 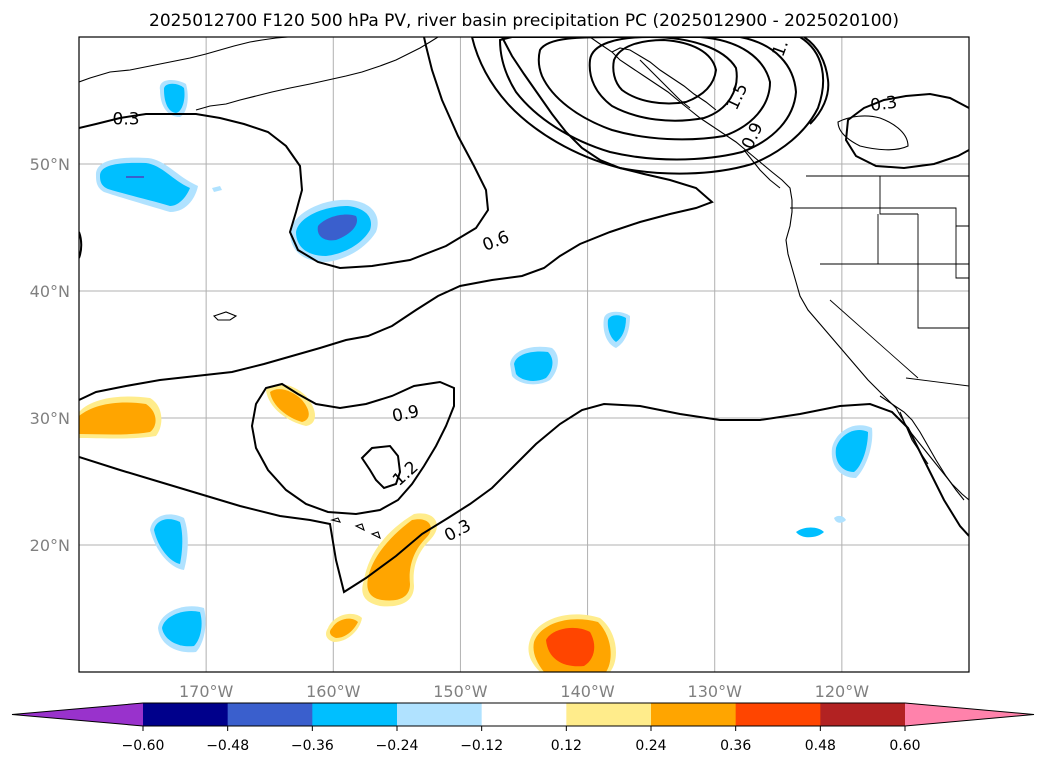 What do you see at coordinates (397, 746) in the screenshot?
I see `colorbar-tick-label: −0.24` at bounding box center [397, 746].